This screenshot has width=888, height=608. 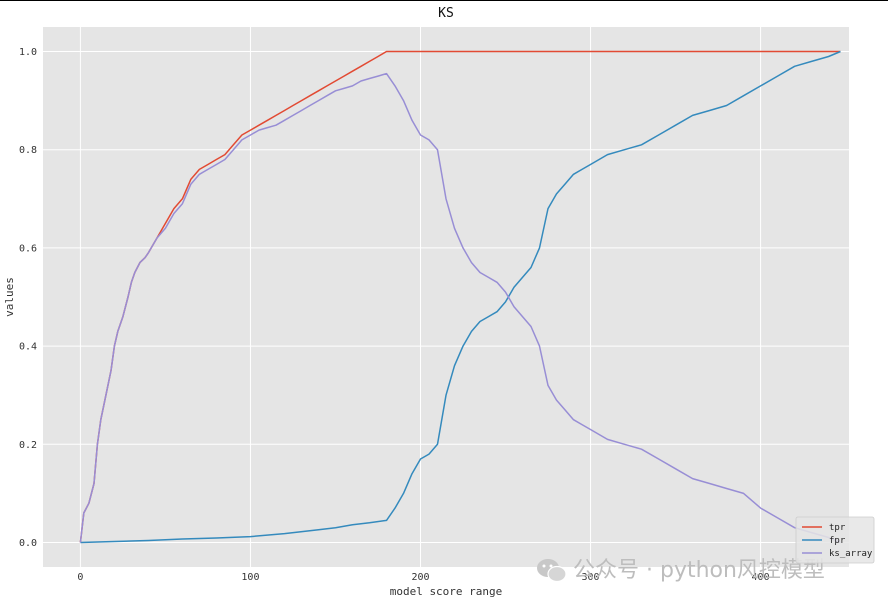 What do you see at coordinates (250, 577) in the screenshot?
I see `x-tick-label: 100` at bounding box center [250, 577].